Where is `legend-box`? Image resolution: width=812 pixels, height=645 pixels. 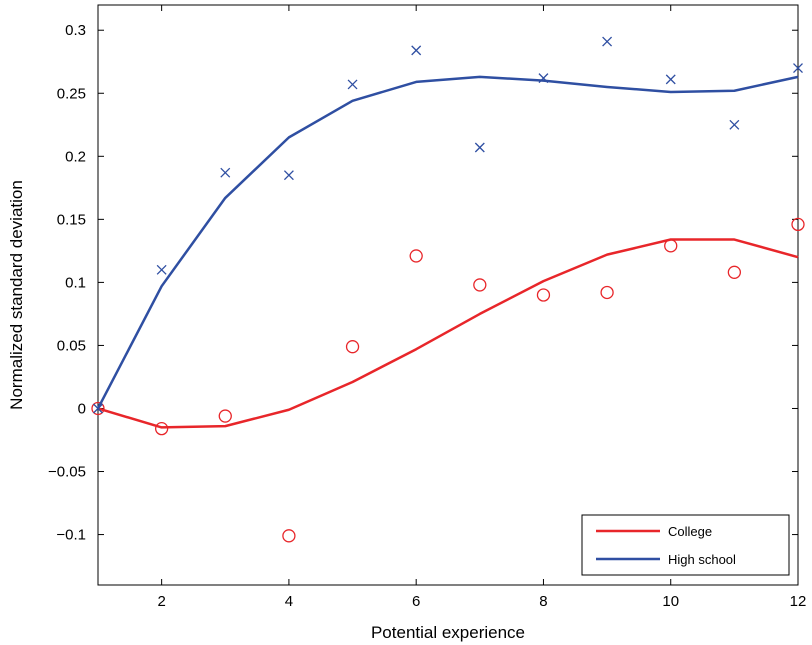
legend-box is located at coordinates (685, 545).